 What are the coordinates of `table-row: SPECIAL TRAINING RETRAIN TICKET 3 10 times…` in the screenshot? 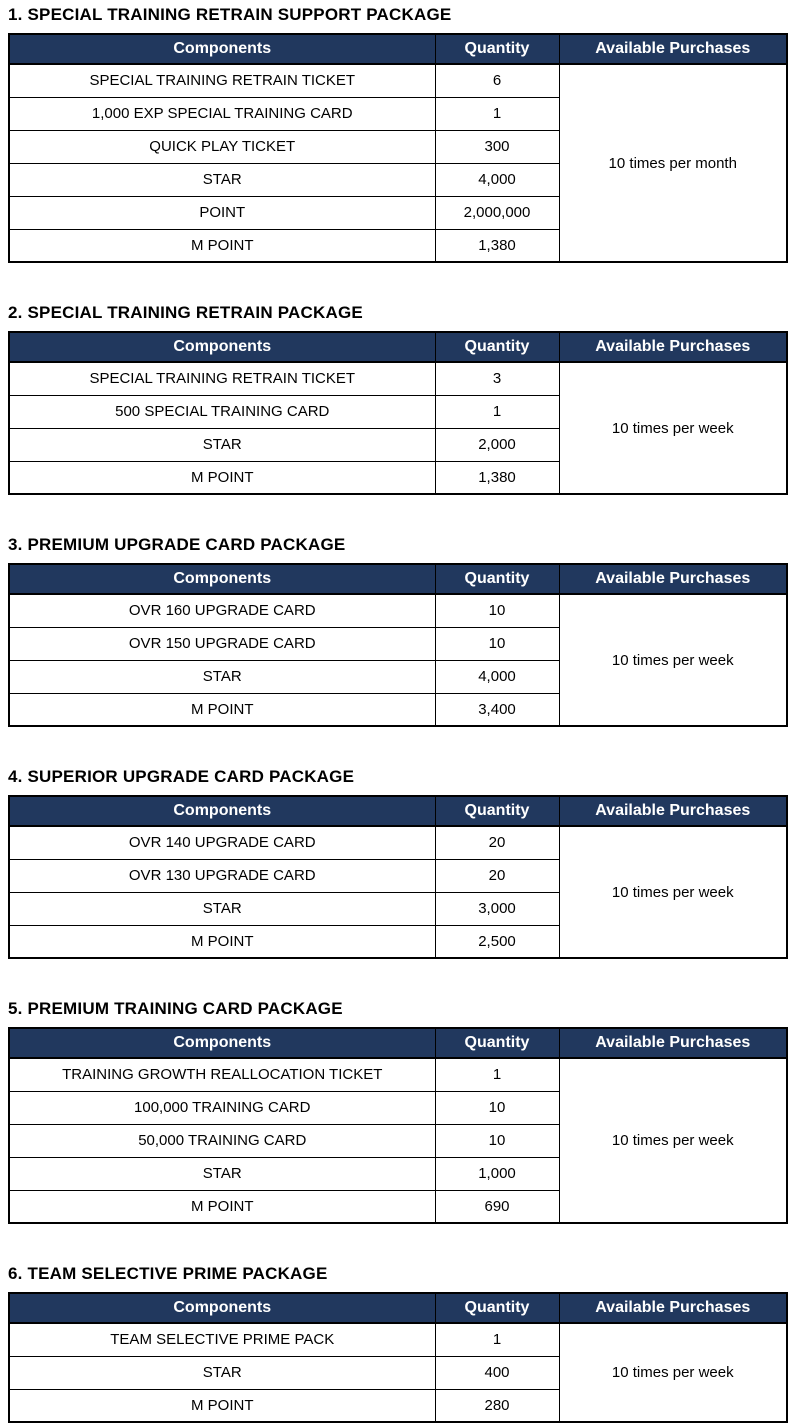 It's located at (398, 428).